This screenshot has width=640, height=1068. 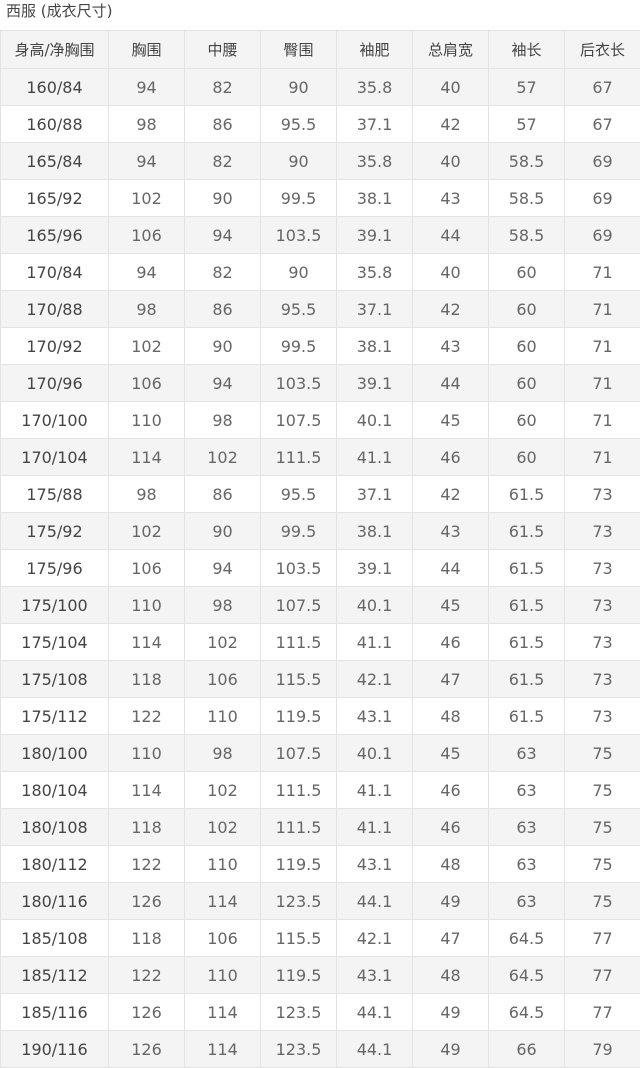 I want to click on table-row: 185/112 122 110 119.5 43.1 48 64.5 77, so click(x=320, y=975).